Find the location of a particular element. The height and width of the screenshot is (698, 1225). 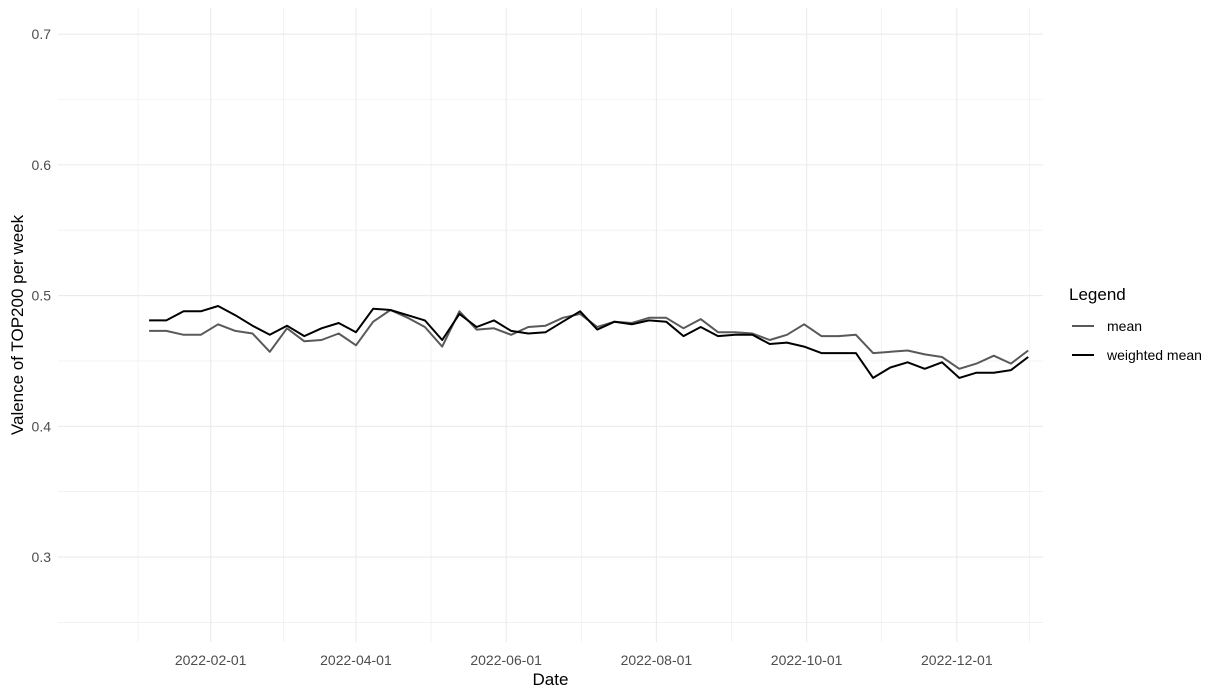

legend: Legend mean weighted mean is located at coordinates (1135, 324).